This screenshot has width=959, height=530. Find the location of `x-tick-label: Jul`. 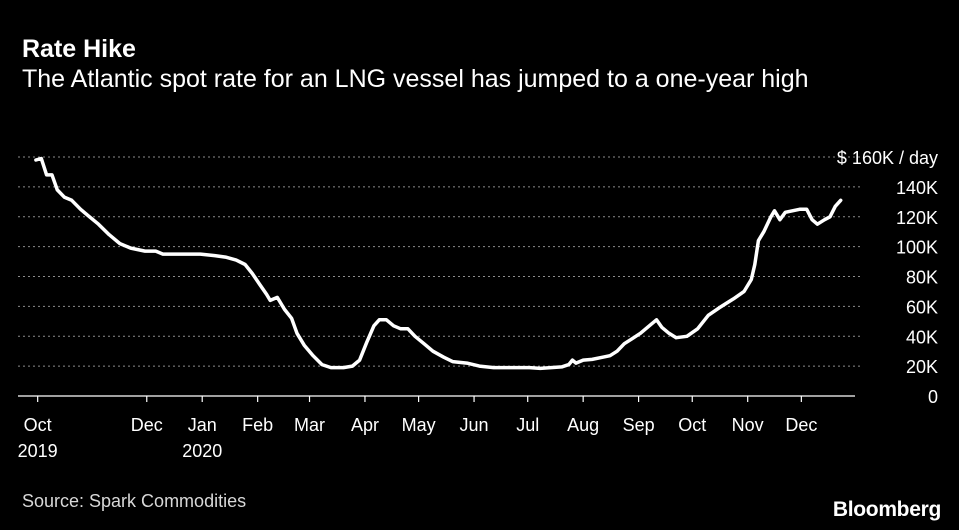

x-tick-label: Jul is located at coordinates (527, 425).